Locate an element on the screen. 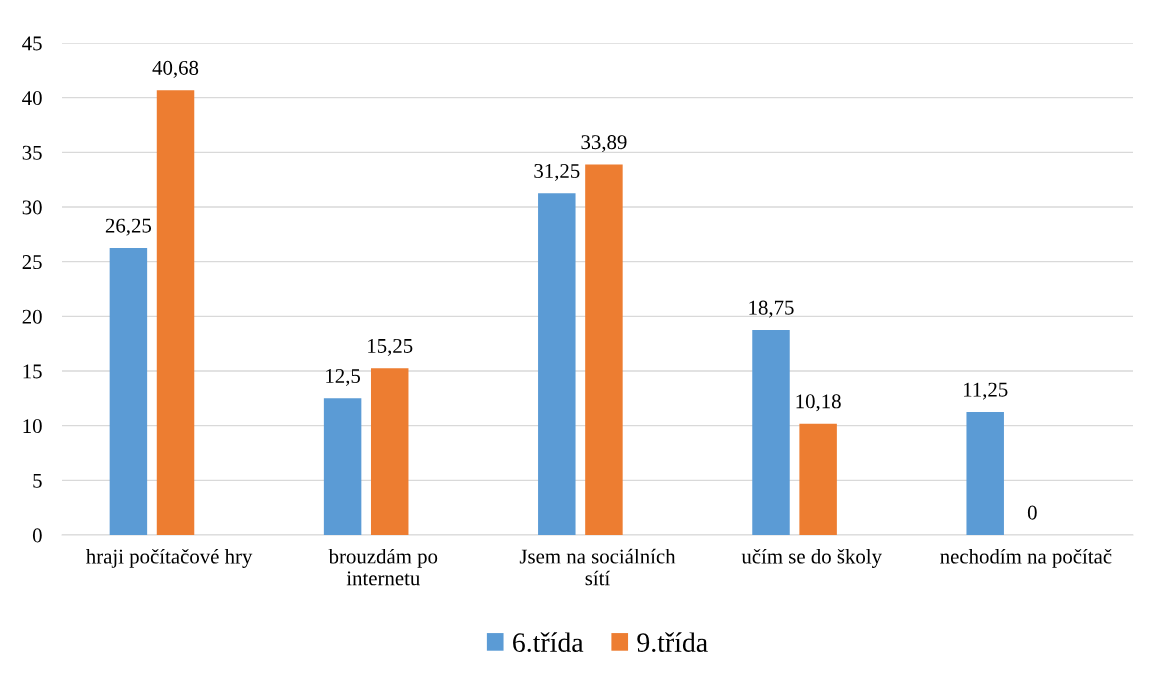  y-tick-label: 45 is located at coordinates (32, 43).